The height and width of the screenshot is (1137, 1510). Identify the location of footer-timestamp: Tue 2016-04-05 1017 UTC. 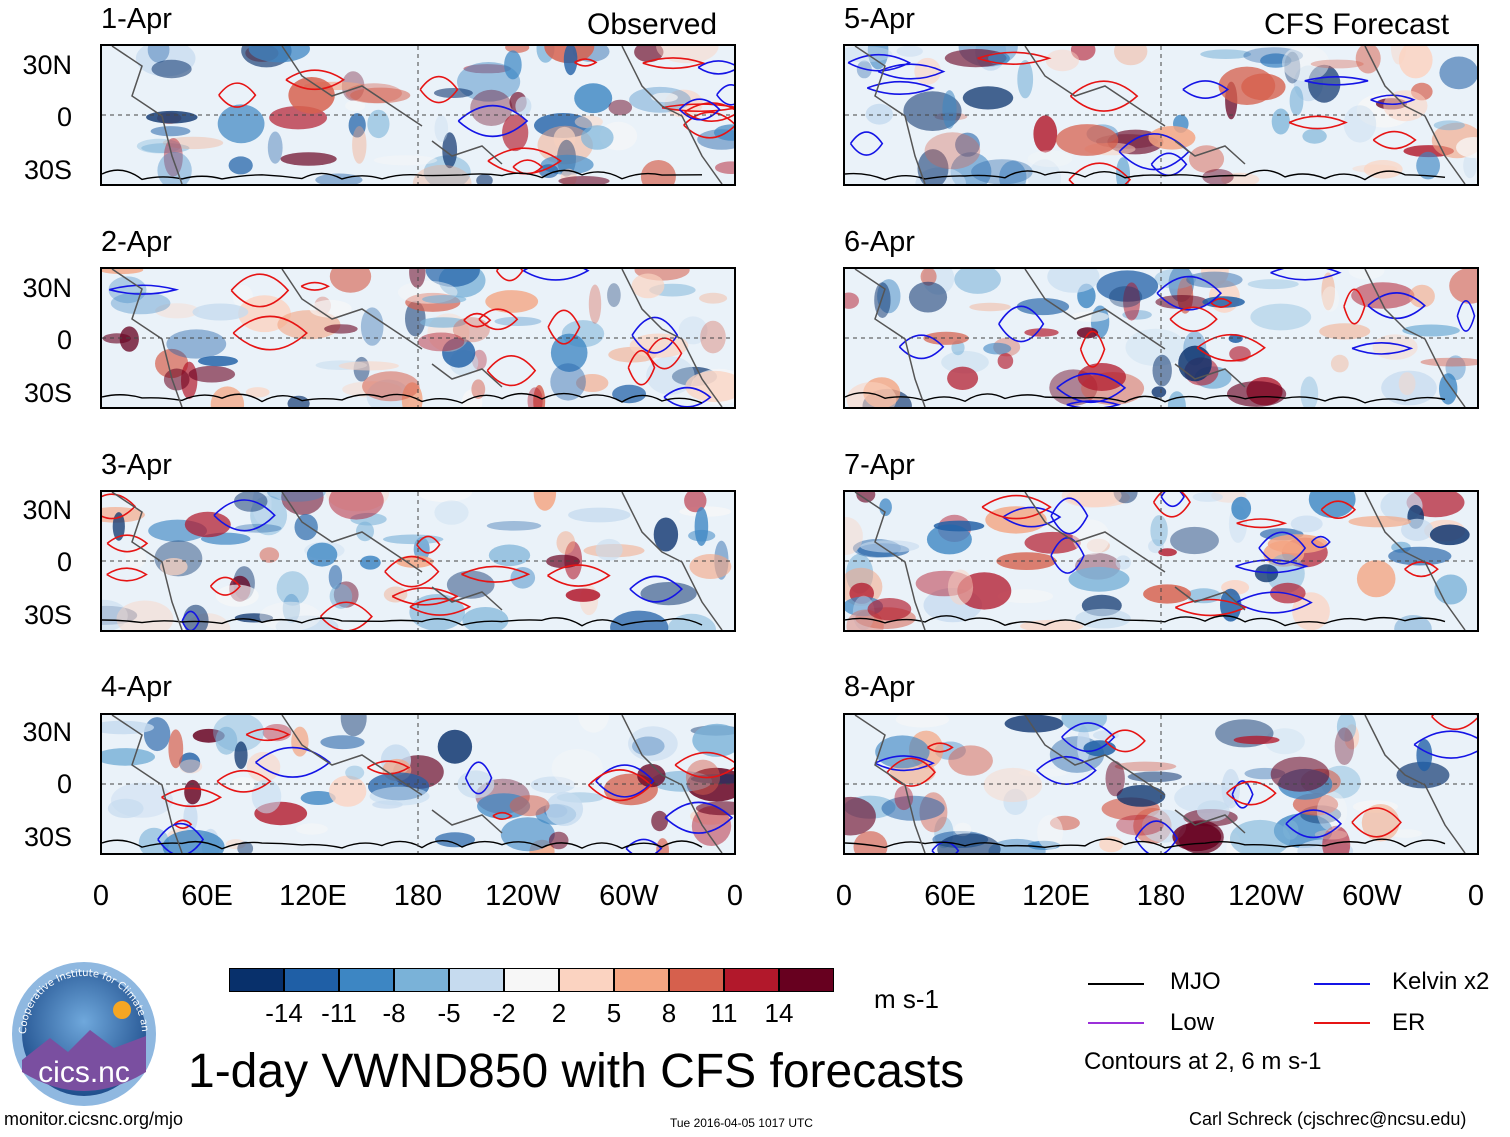
(741, 1123).